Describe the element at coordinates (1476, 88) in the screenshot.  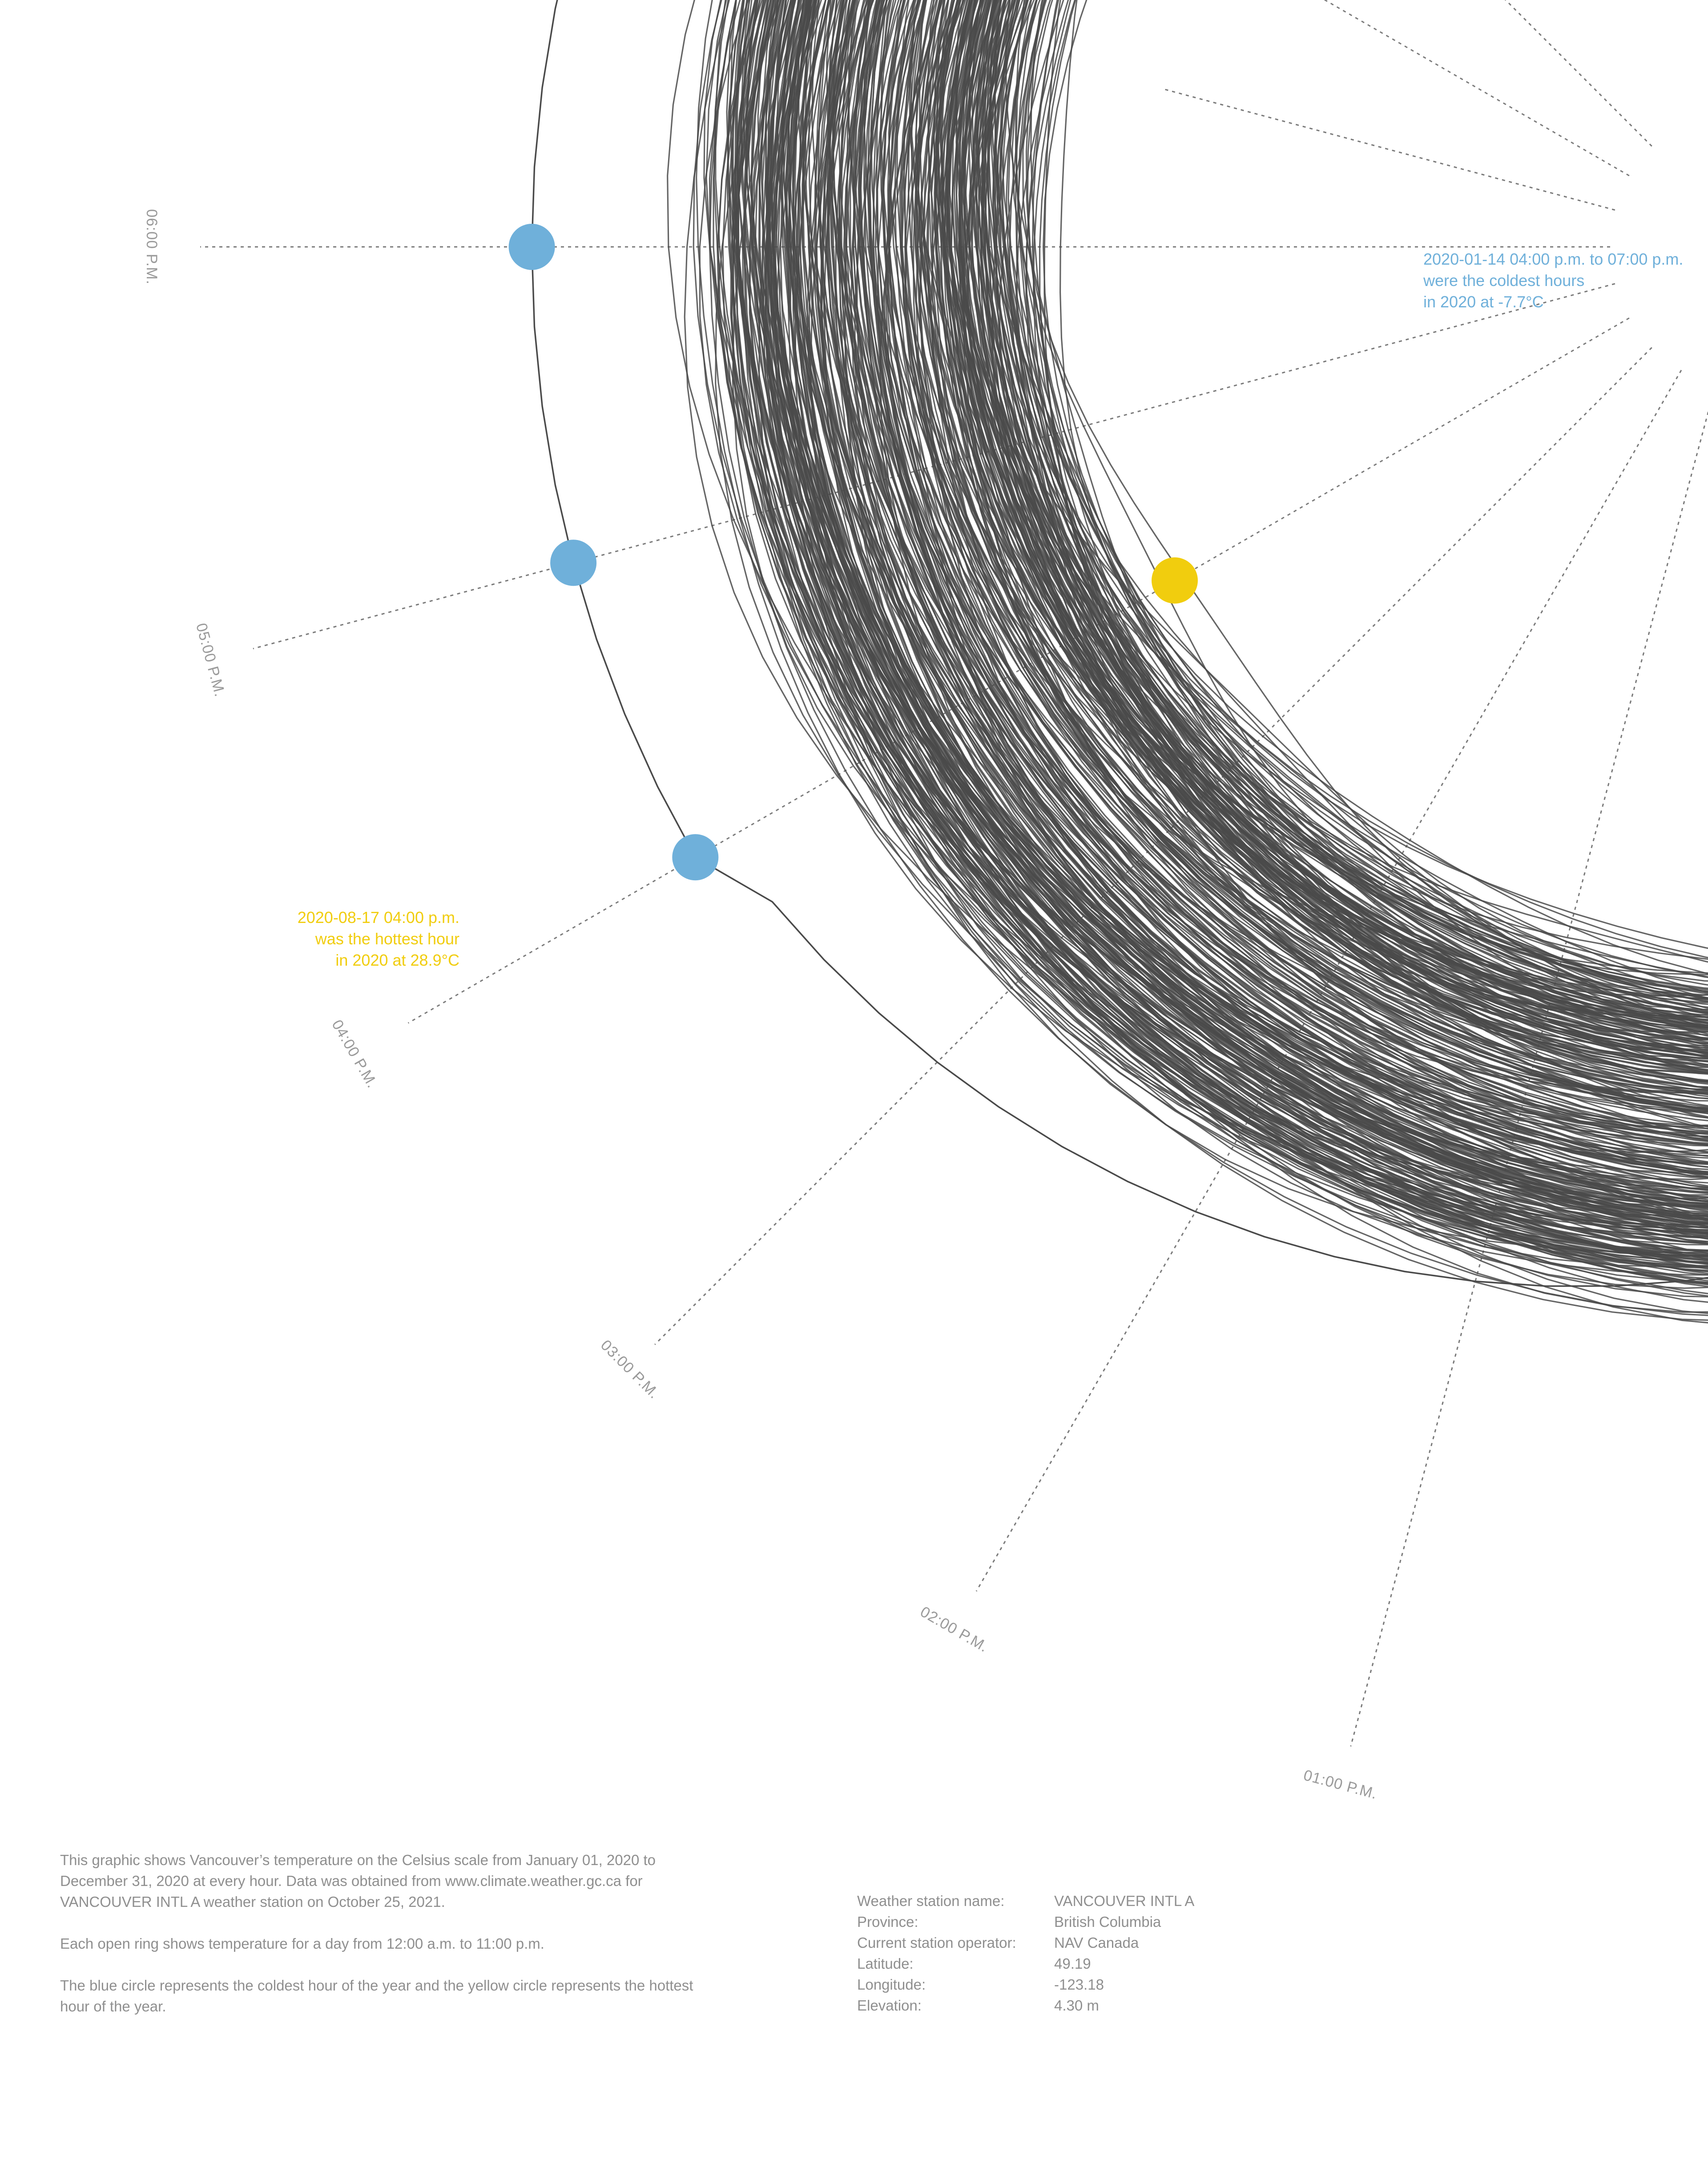
I see `hour-spoke` at that location.